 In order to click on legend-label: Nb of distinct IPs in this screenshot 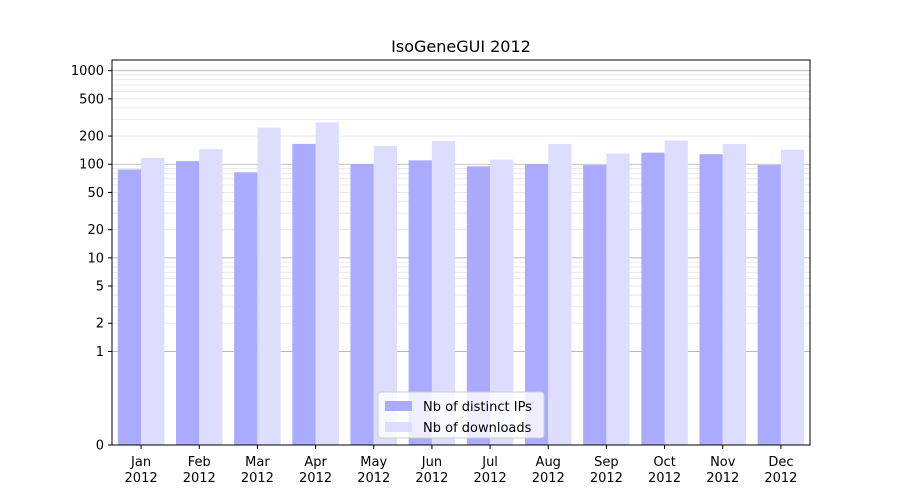, I will do `click(477, 407)`.